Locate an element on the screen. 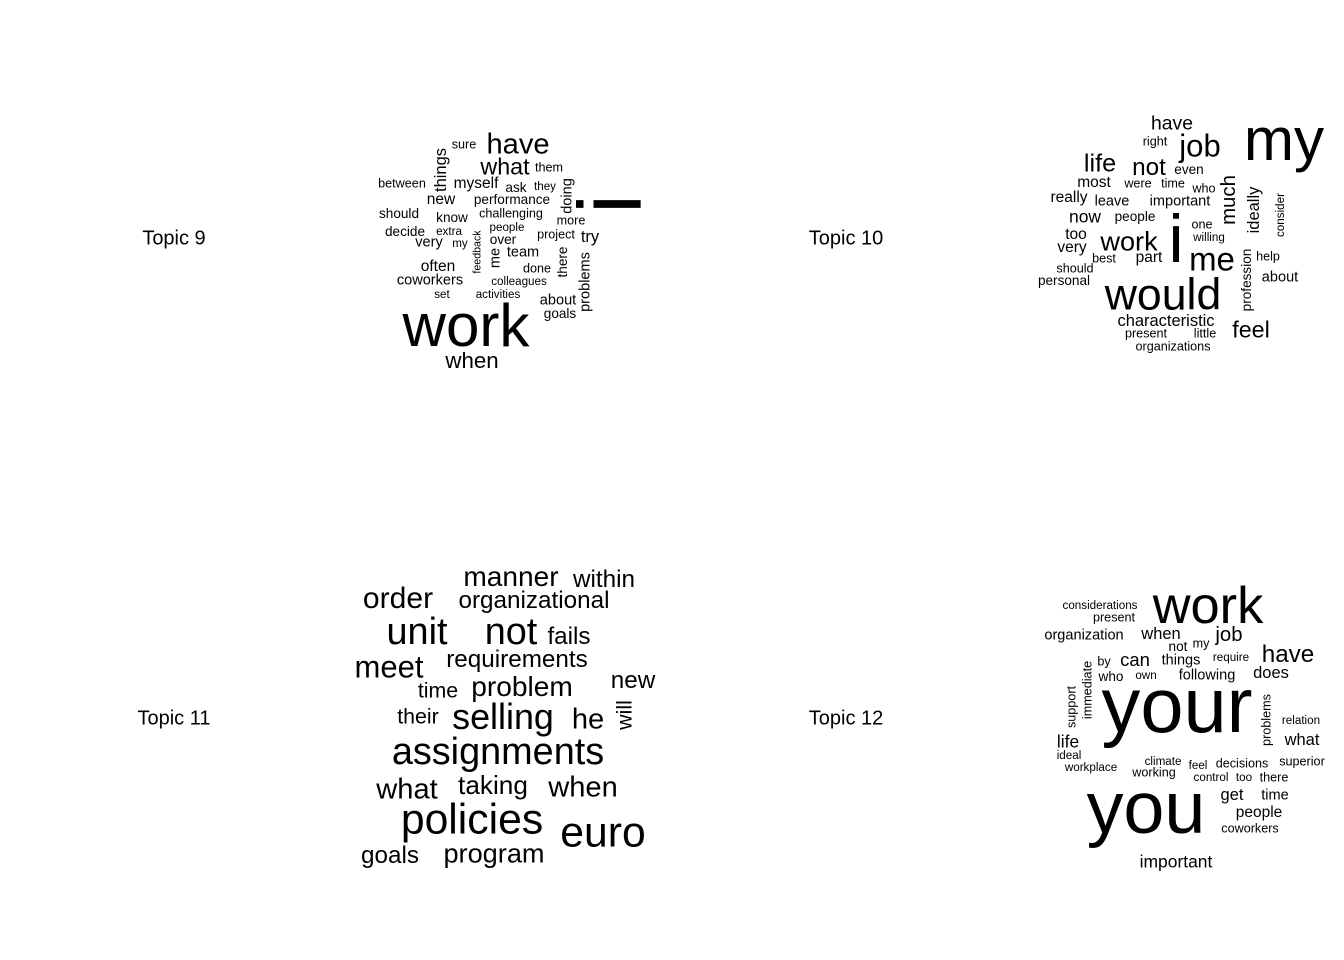 The image size is (1344, 960). topic-label: Topic 11 is located at coordinates (174, 718).